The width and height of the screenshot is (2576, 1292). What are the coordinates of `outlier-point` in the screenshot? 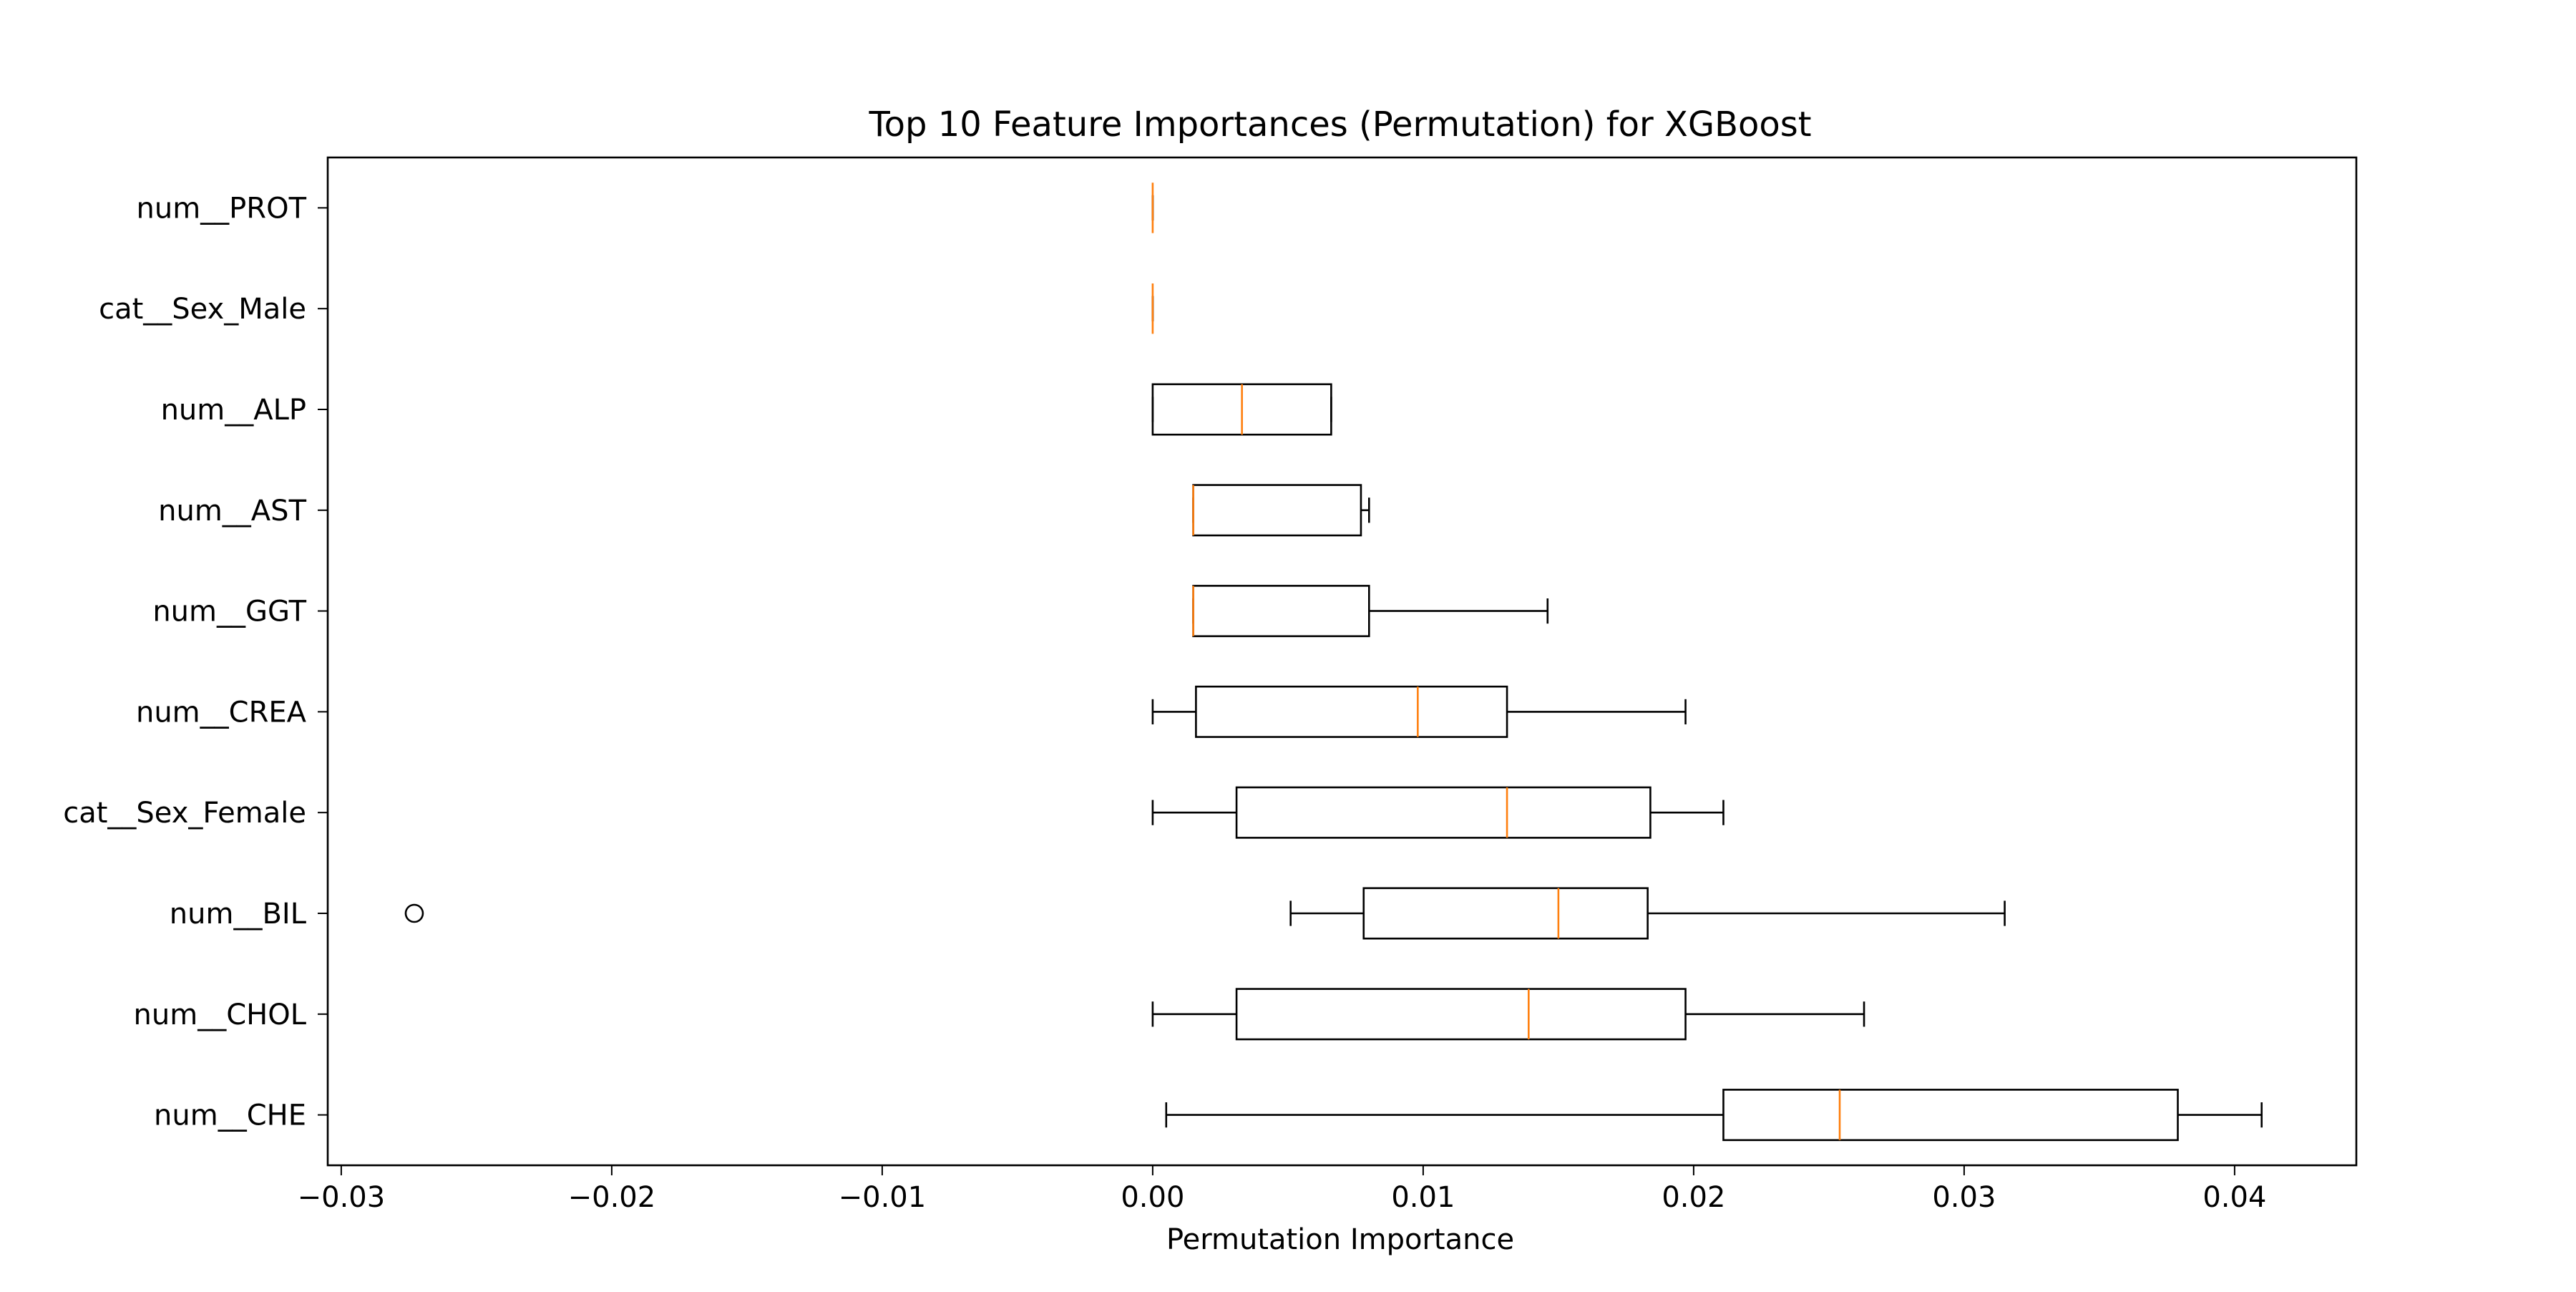 It's located at (414, 913).